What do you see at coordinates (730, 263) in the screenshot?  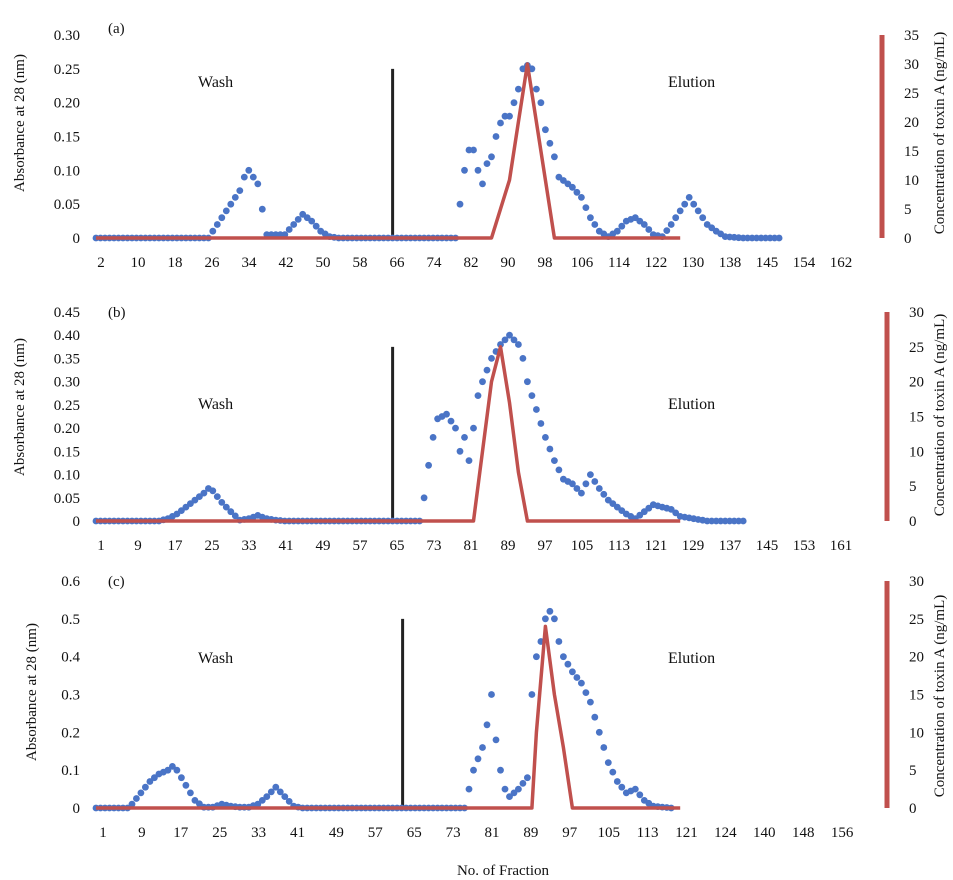 I see `panel-a-xtick-label: 138` at bounding box center [730, 263].